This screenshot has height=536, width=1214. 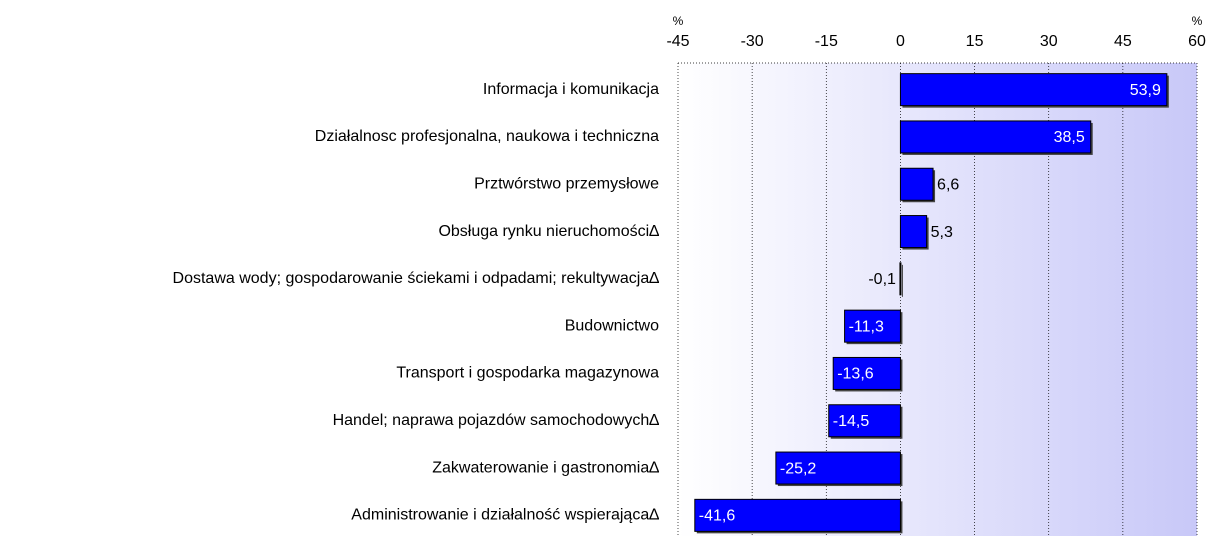 I want to click on x-tick-label: 45, so click(x=1123, y=41).